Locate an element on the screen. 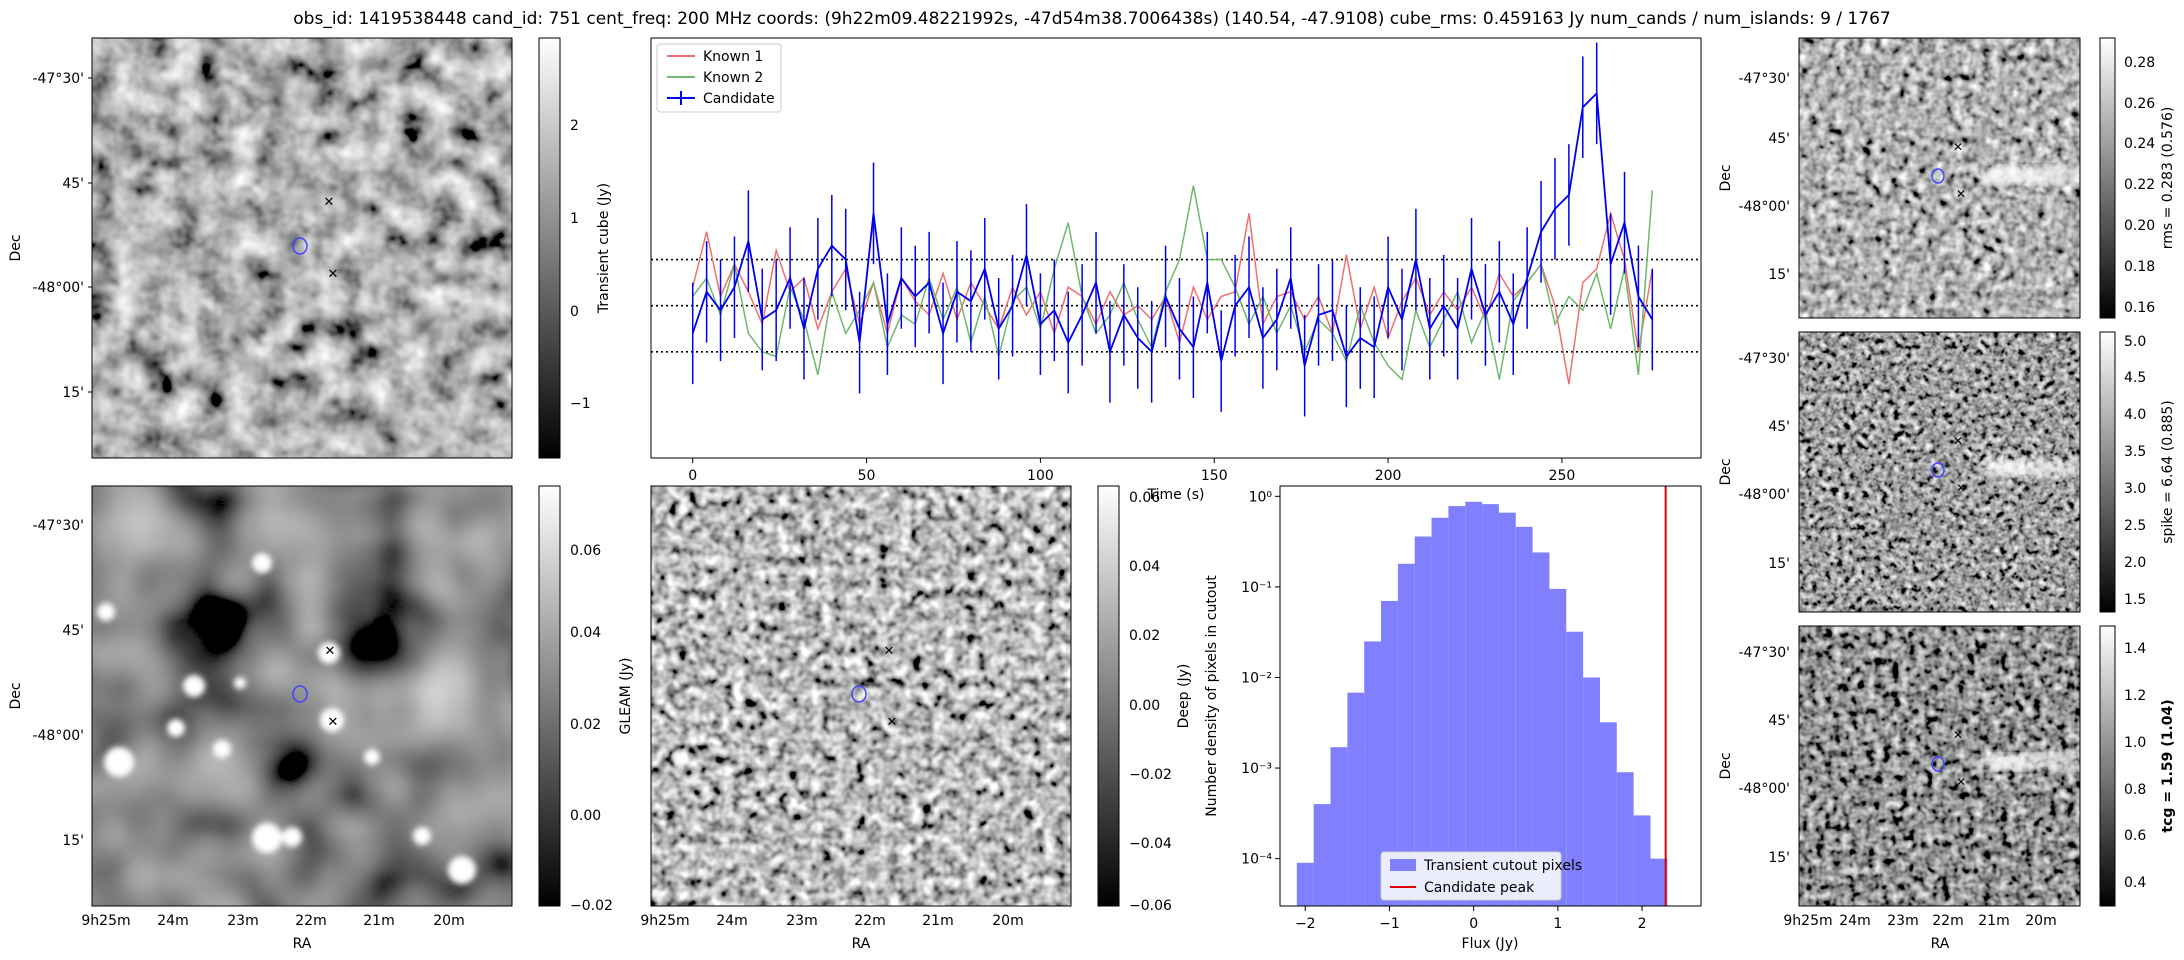 The height and width of the screenshot is (960, 2184). colorbar-label: spike = 6.64 (0.885) is located at coordinates (2168, 472).